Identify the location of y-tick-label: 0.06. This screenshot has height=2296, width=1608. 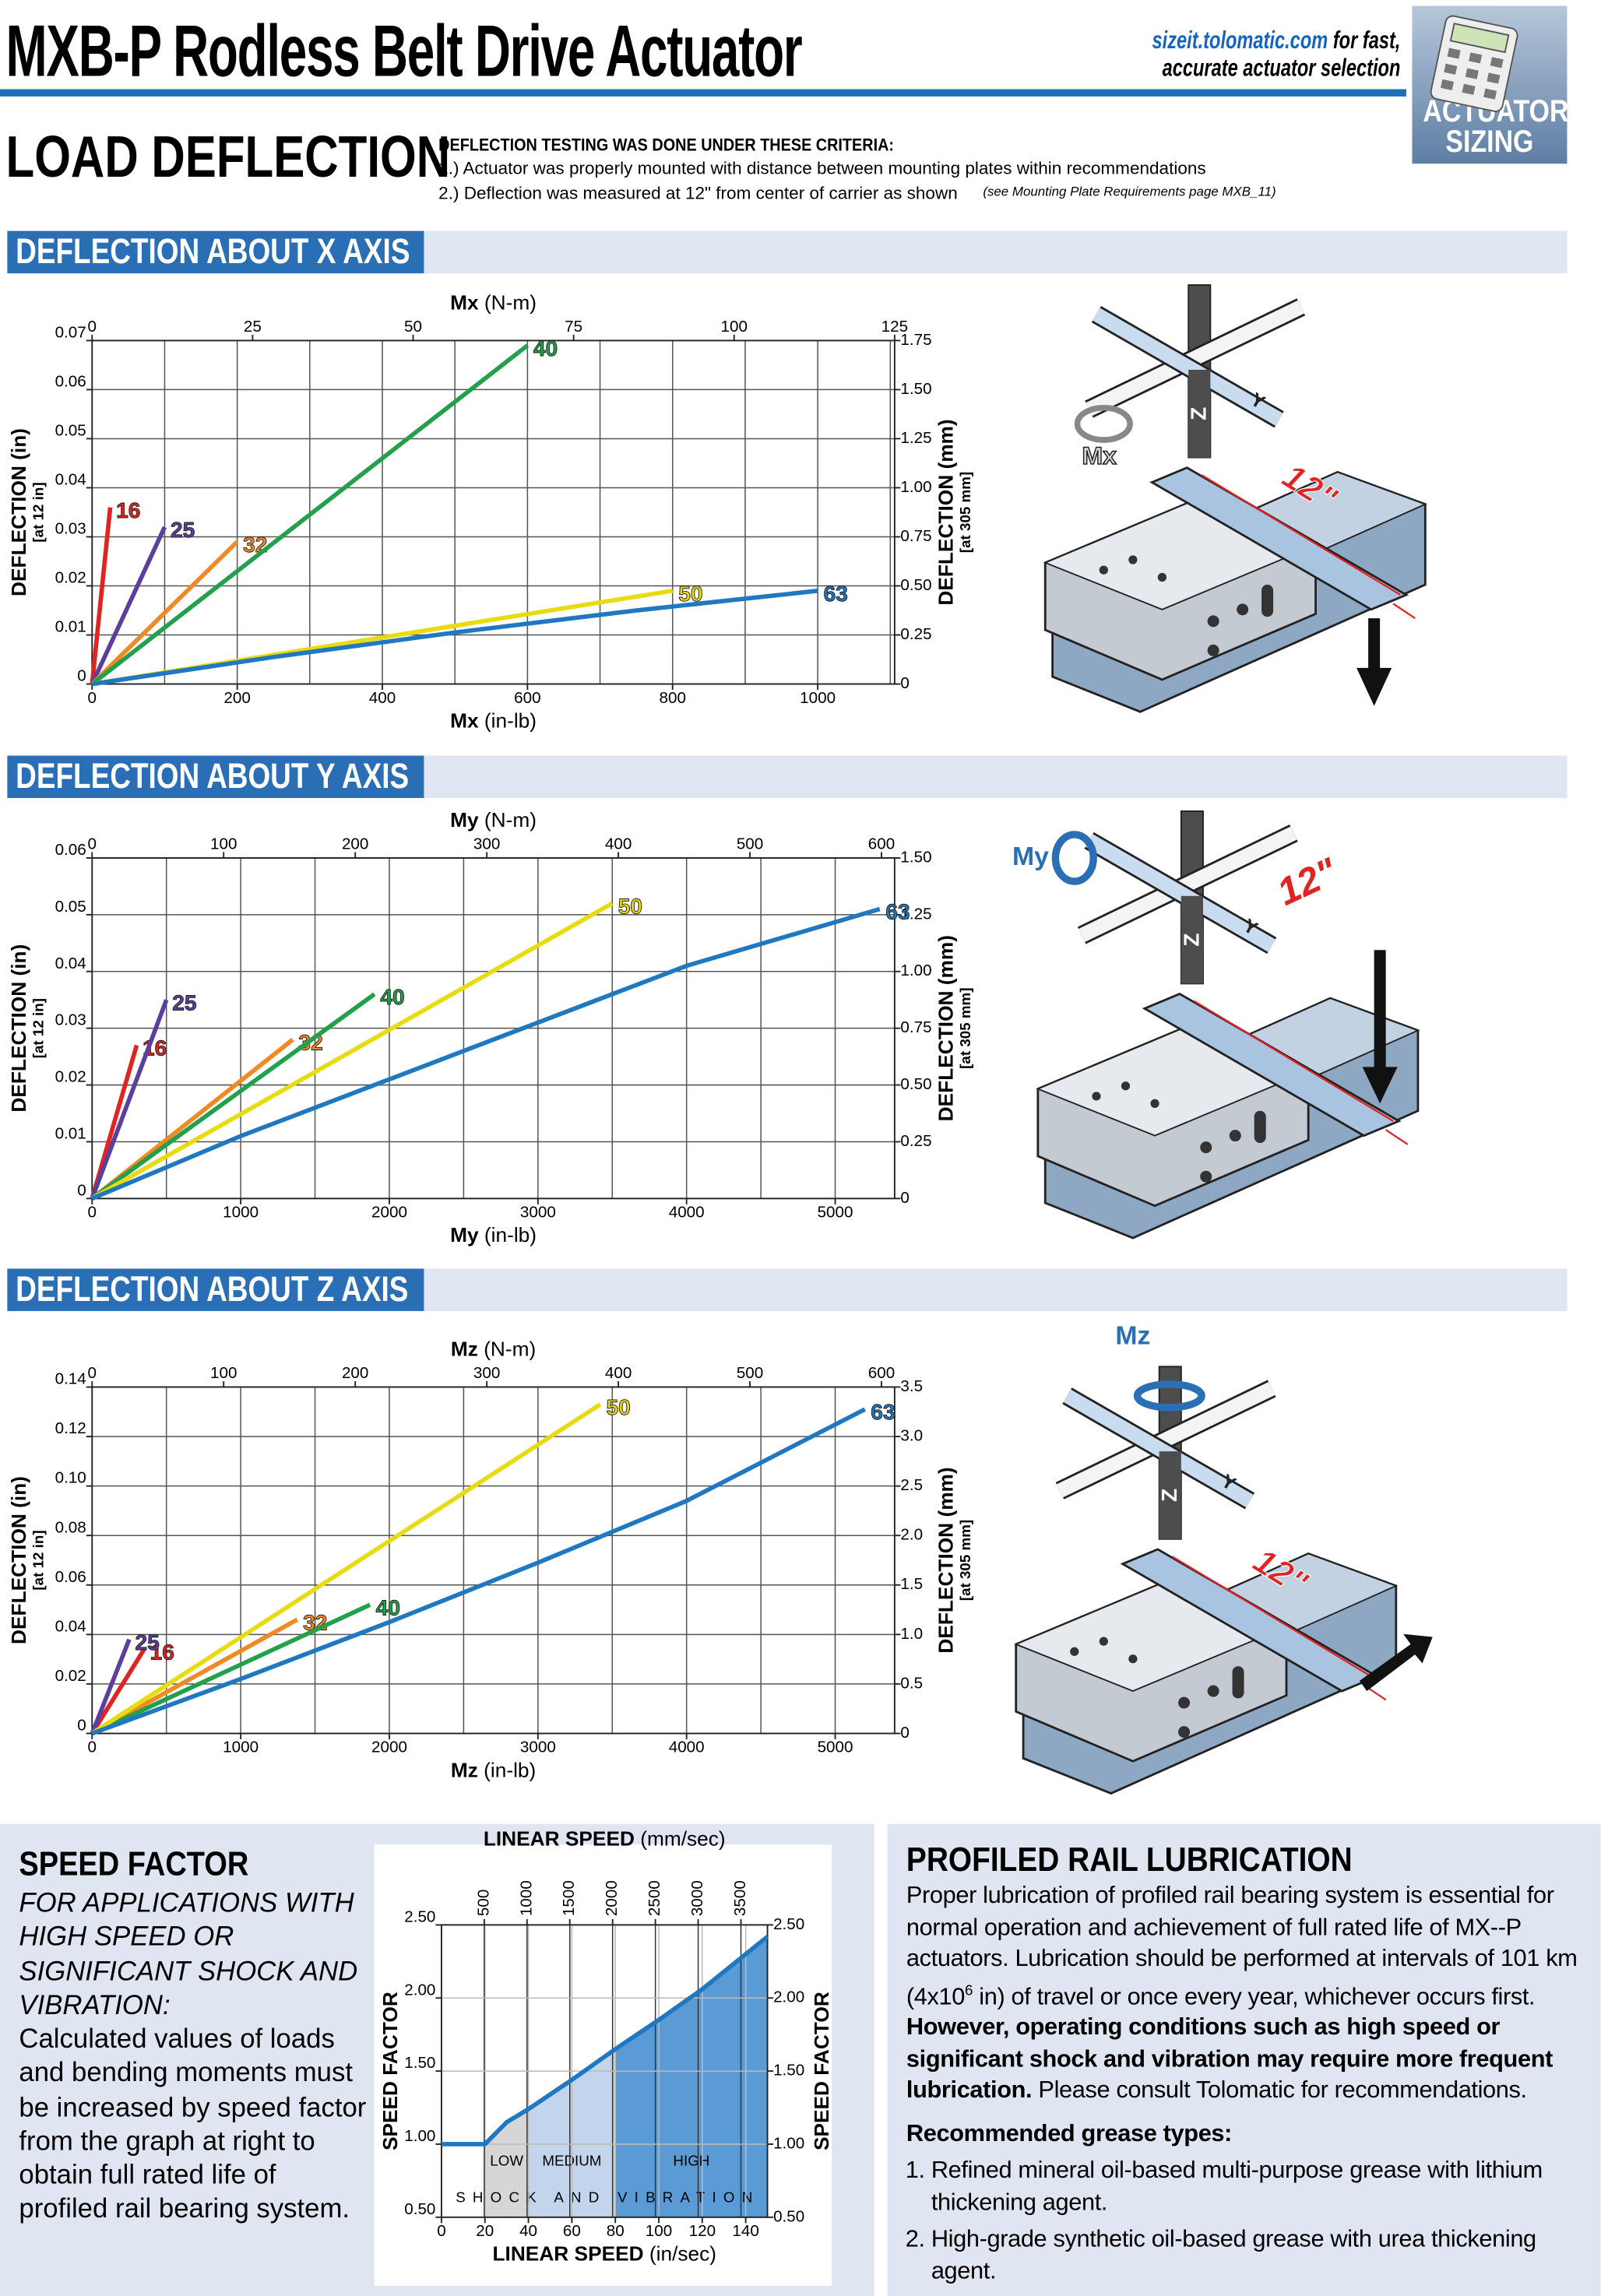
(70, 1577).